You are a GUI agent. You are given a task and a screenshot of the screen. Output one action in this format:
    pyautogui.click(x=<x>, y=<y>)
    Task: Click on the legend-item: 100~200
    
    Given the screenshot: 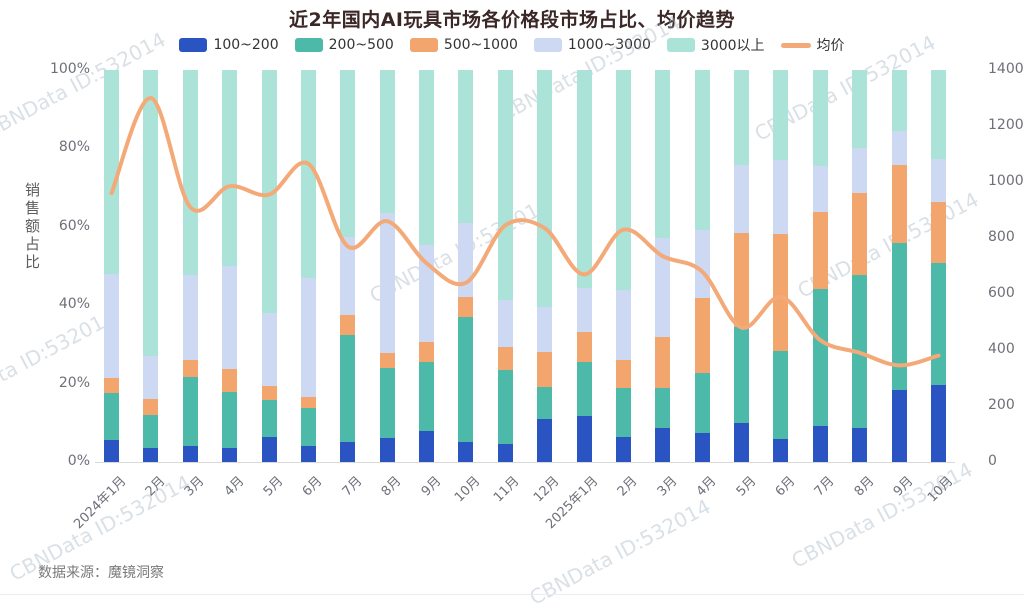 What is the action you would take?
    pyautogui.click(x=229, y=45)
    